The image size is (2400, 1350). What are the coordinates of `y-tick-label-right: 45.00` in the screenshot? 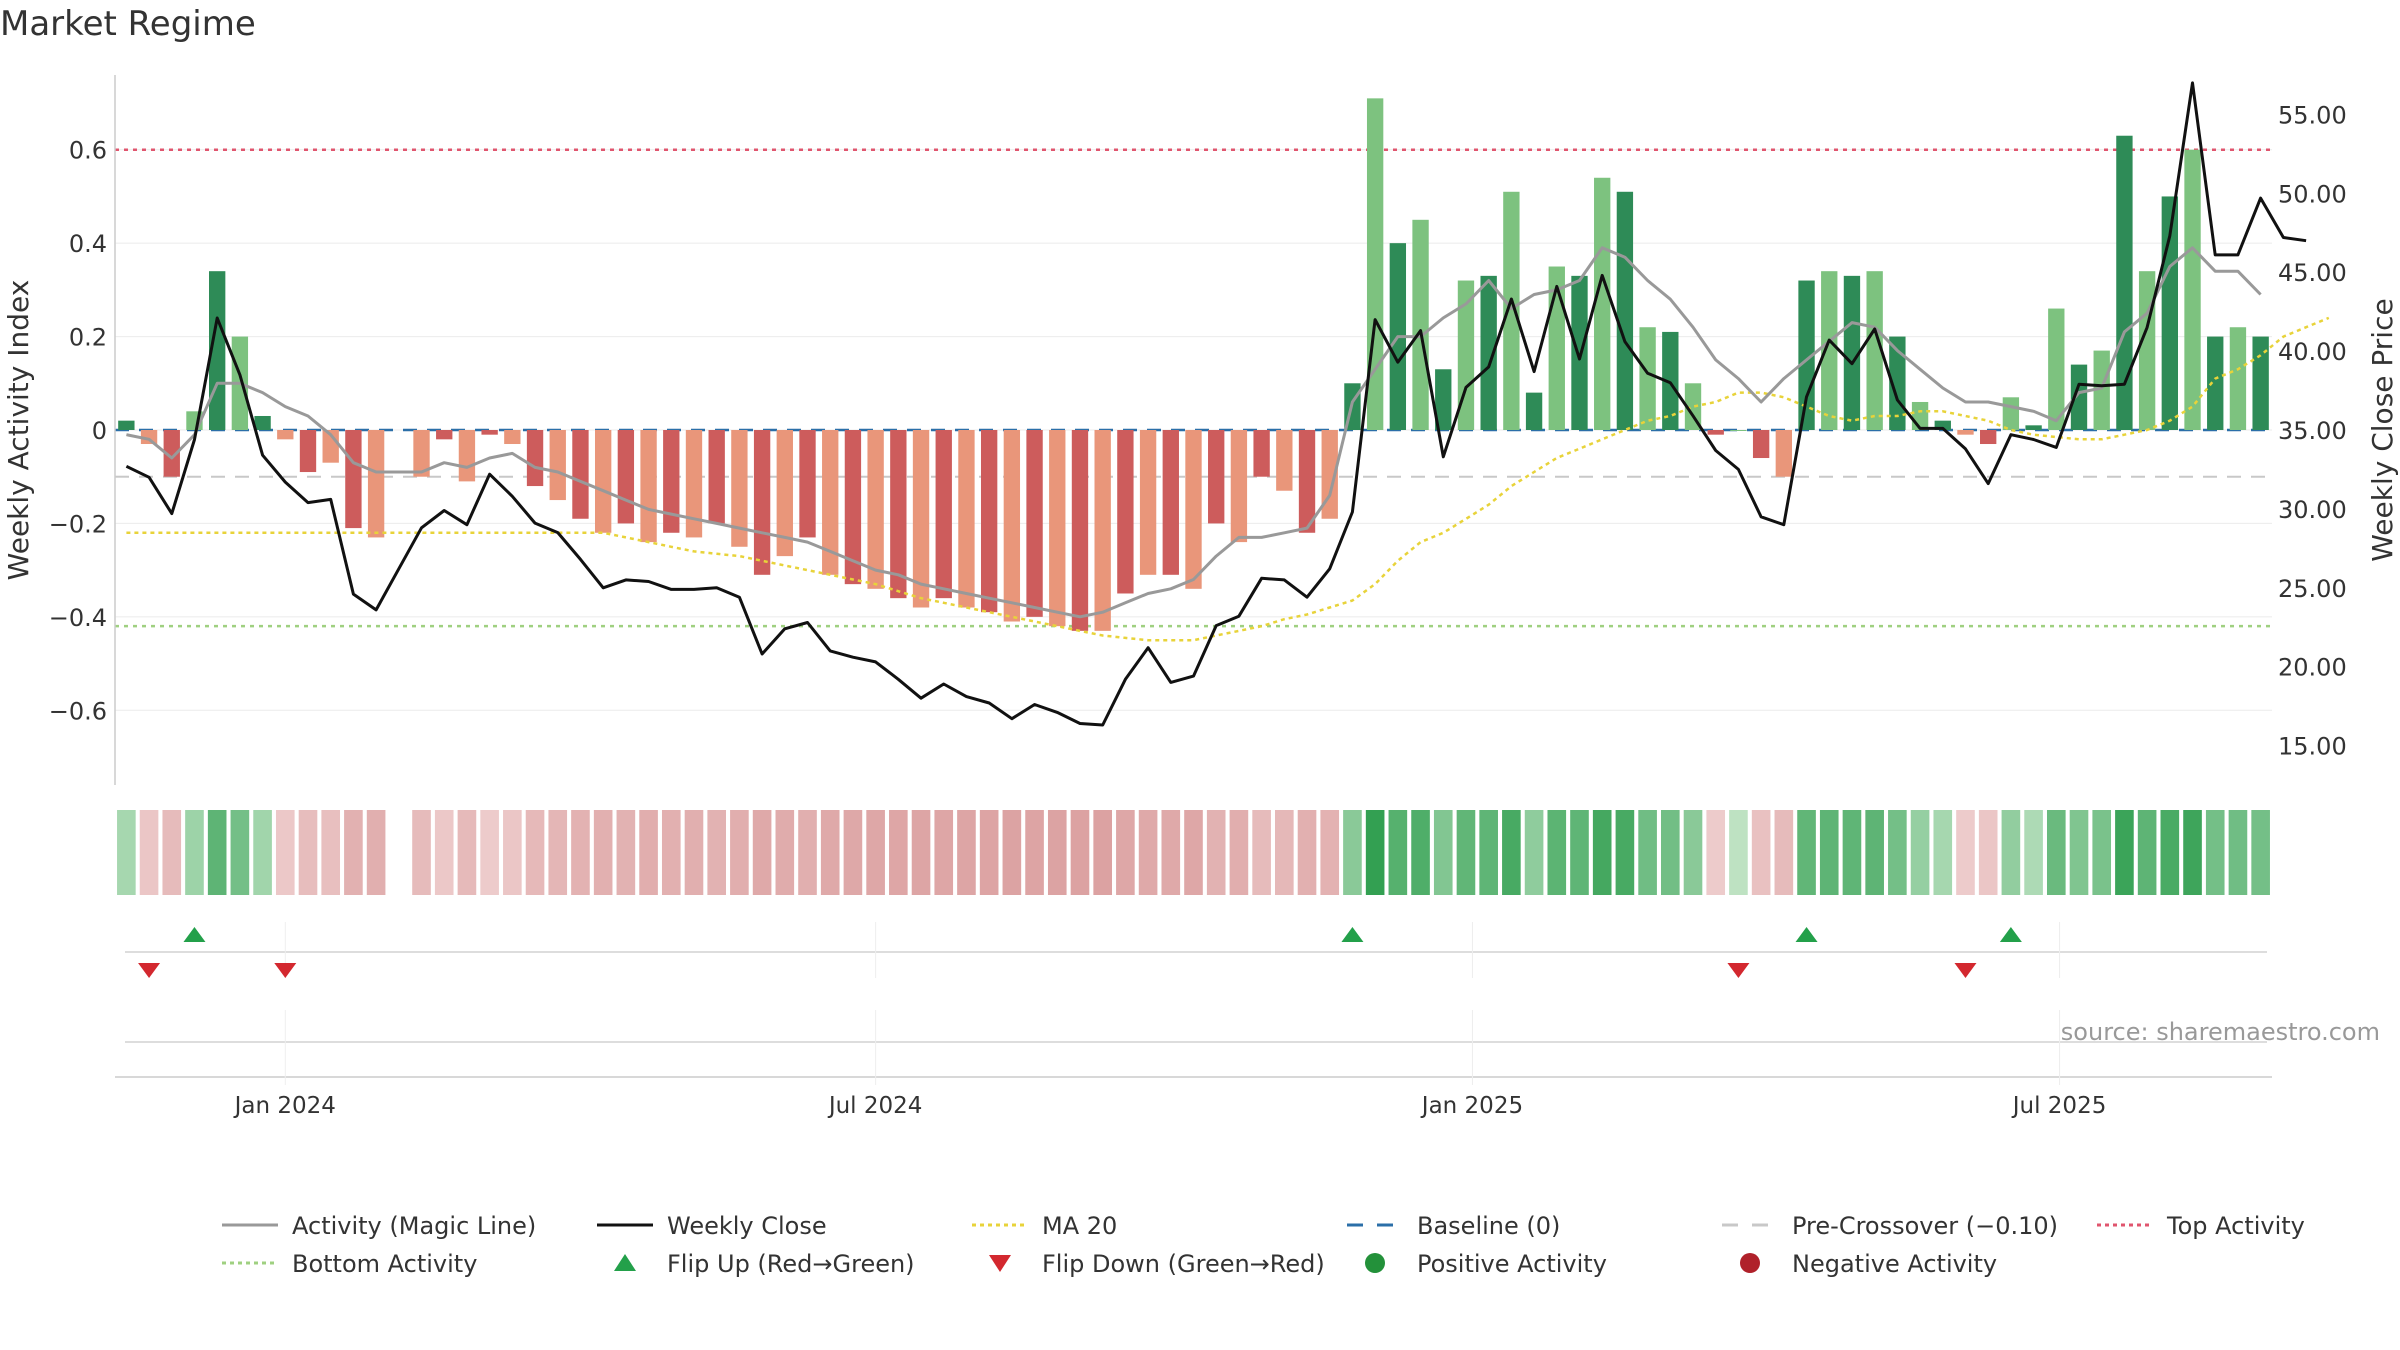 It's located at (2312, 273).